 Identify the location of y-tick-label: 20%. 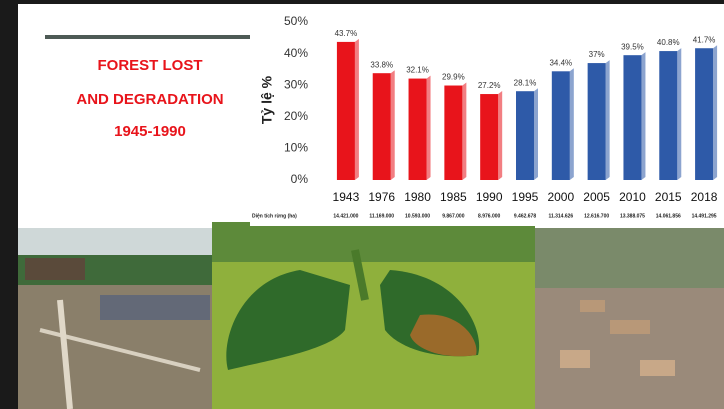
(296, 116).